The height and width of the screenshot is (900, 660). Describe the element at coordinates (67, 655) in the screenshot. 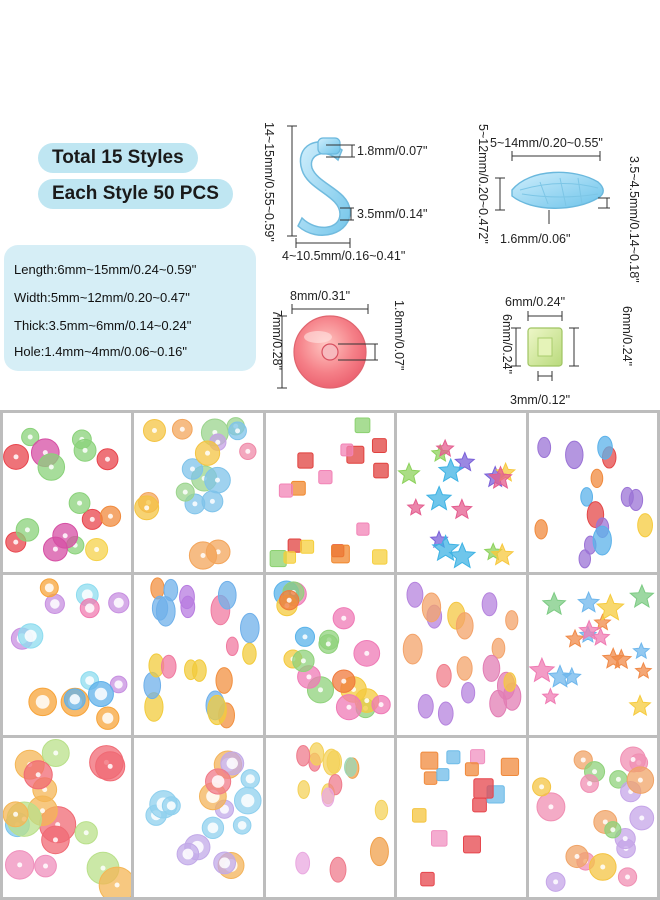

I see `style-photo-ring` at that location.